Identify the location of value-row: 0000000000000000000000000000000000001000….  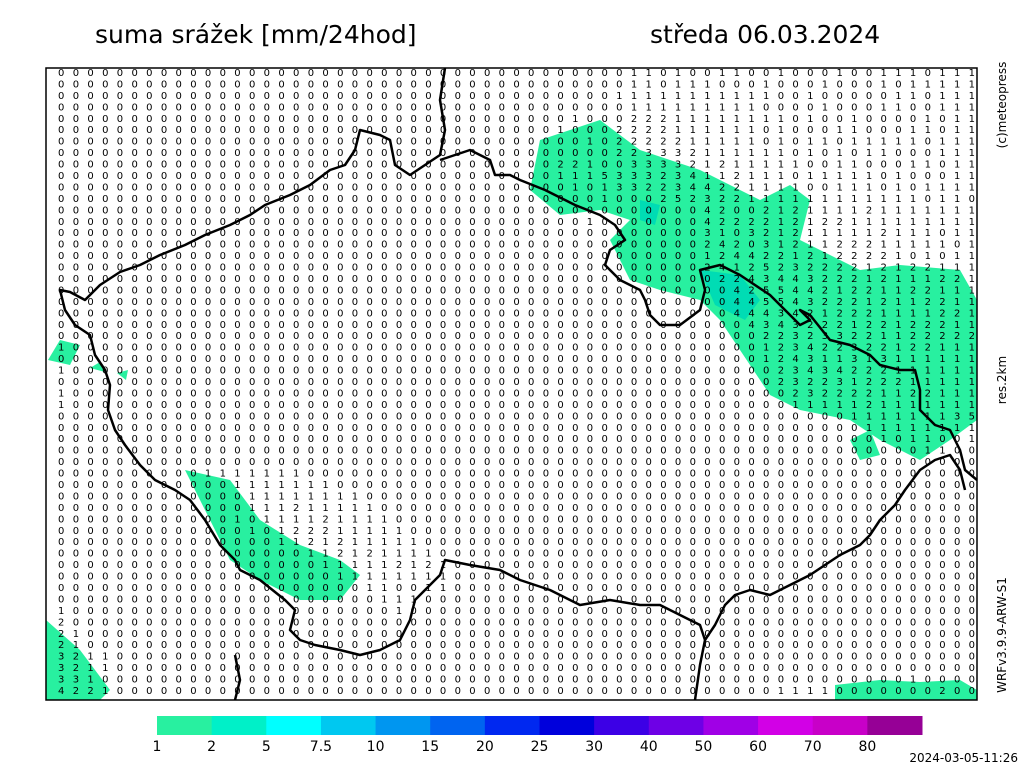
(516, 222).